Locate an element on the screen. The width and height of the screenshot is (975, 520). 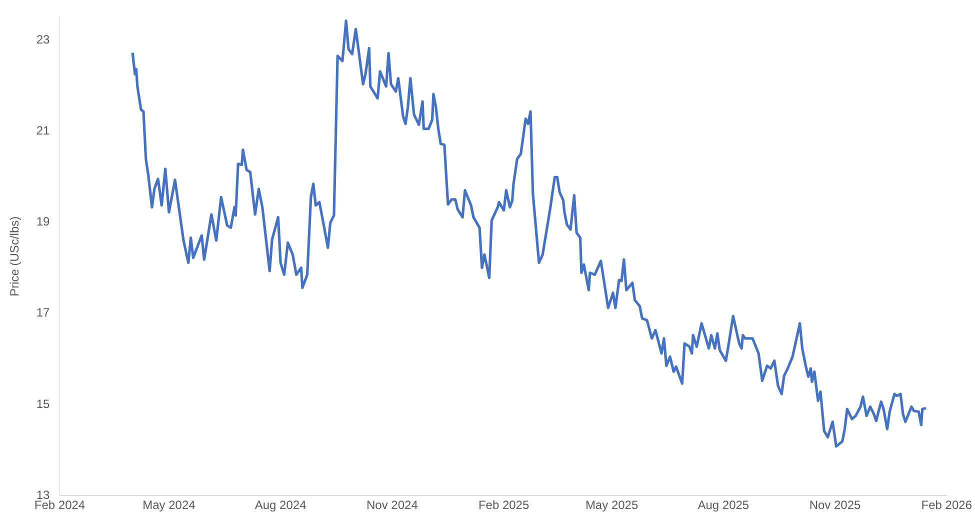
y-tick-label: 17 is located at coordinates (43, 313).